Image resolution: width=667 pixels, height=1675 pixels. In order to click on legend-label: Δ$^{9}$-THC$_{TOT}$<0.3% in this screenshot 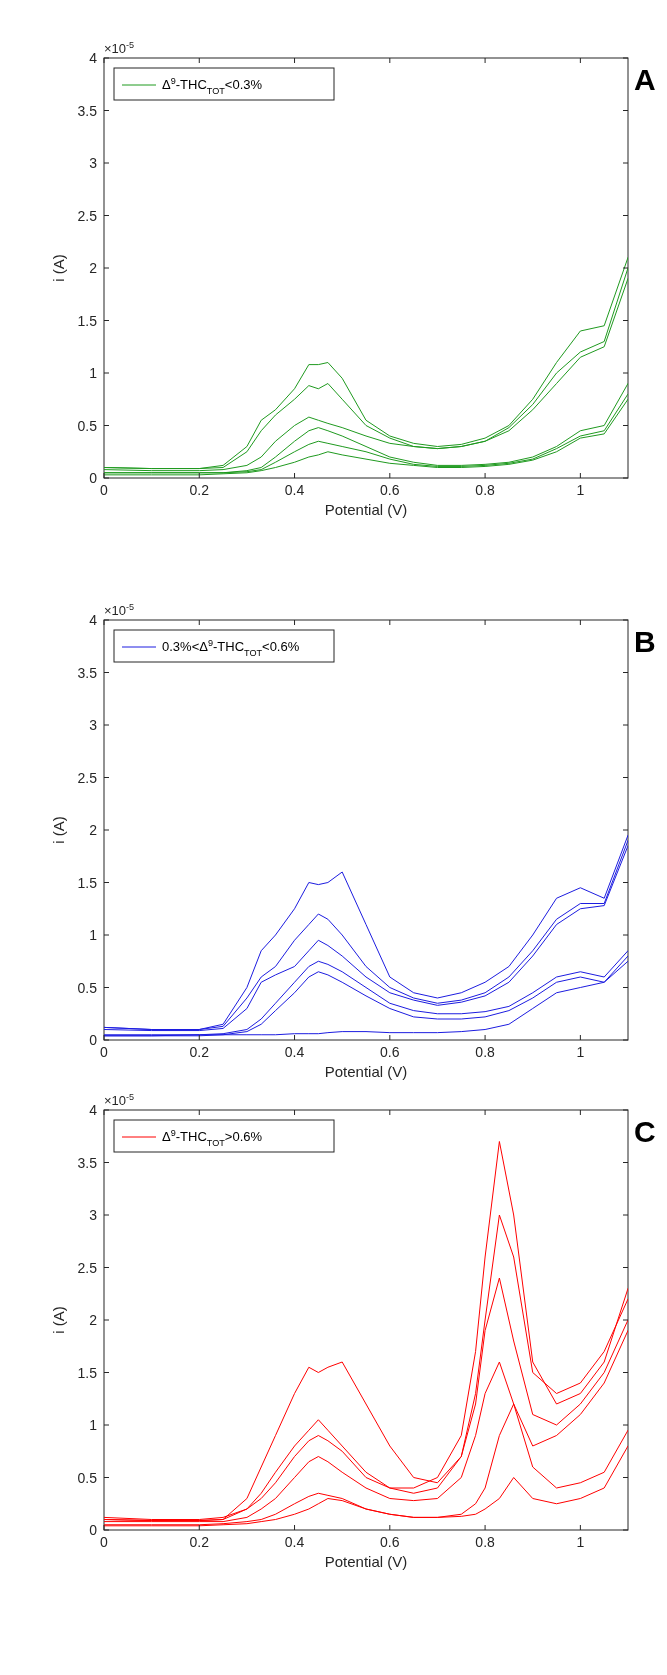, I will do `click(212, 86)`.